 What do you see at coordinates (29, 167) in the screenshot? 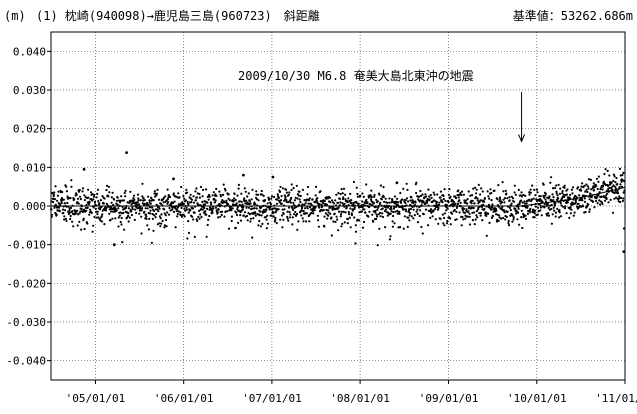
I see `y-tick-label: 0.010` at bounding box center [29, 167].